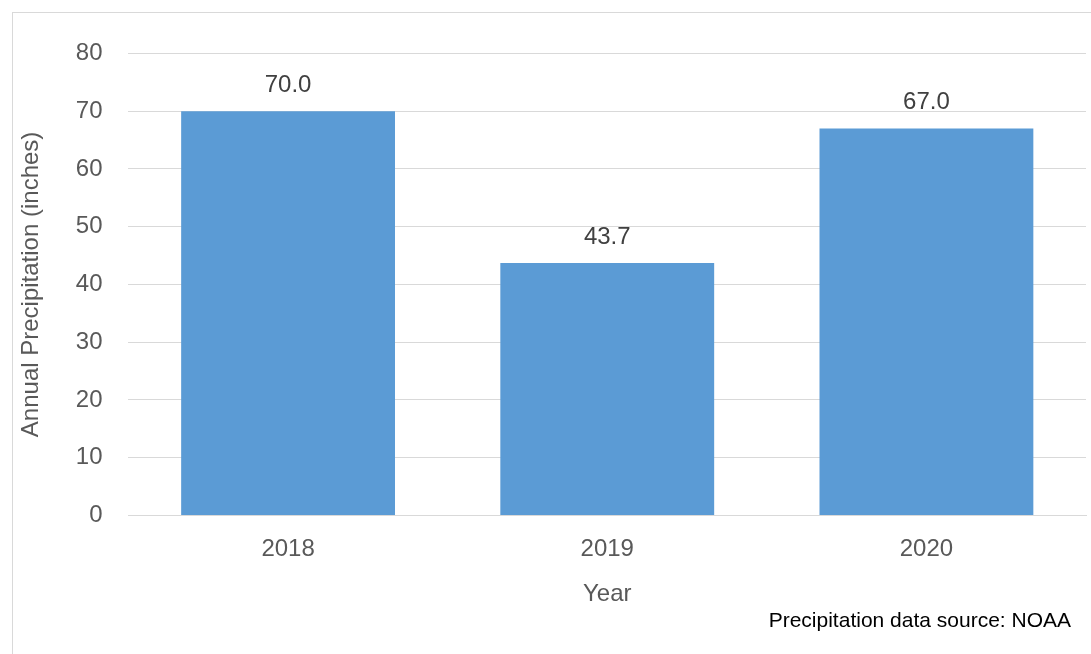  I want to click on y-tick-label: 70, so click(89, 109).